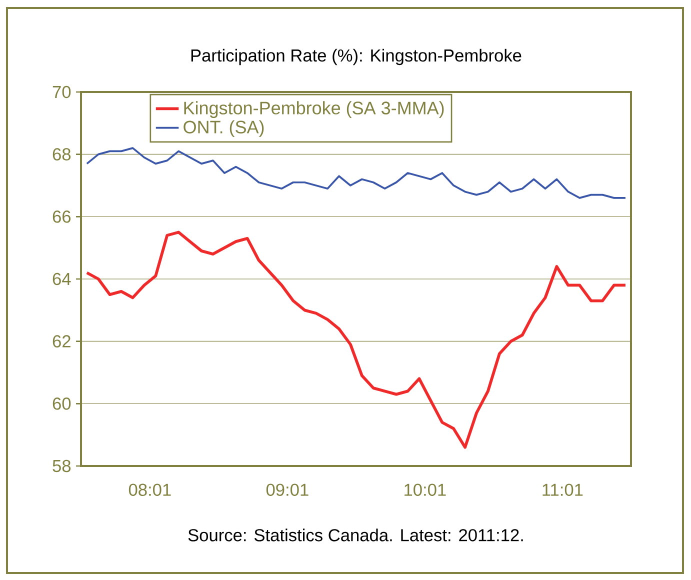 This screenshot has height=580, width=691. What do you see at coordinates (61, 341) in the screenshot?
I see `y-tick-label: 62` at bounding box center [61, 341].